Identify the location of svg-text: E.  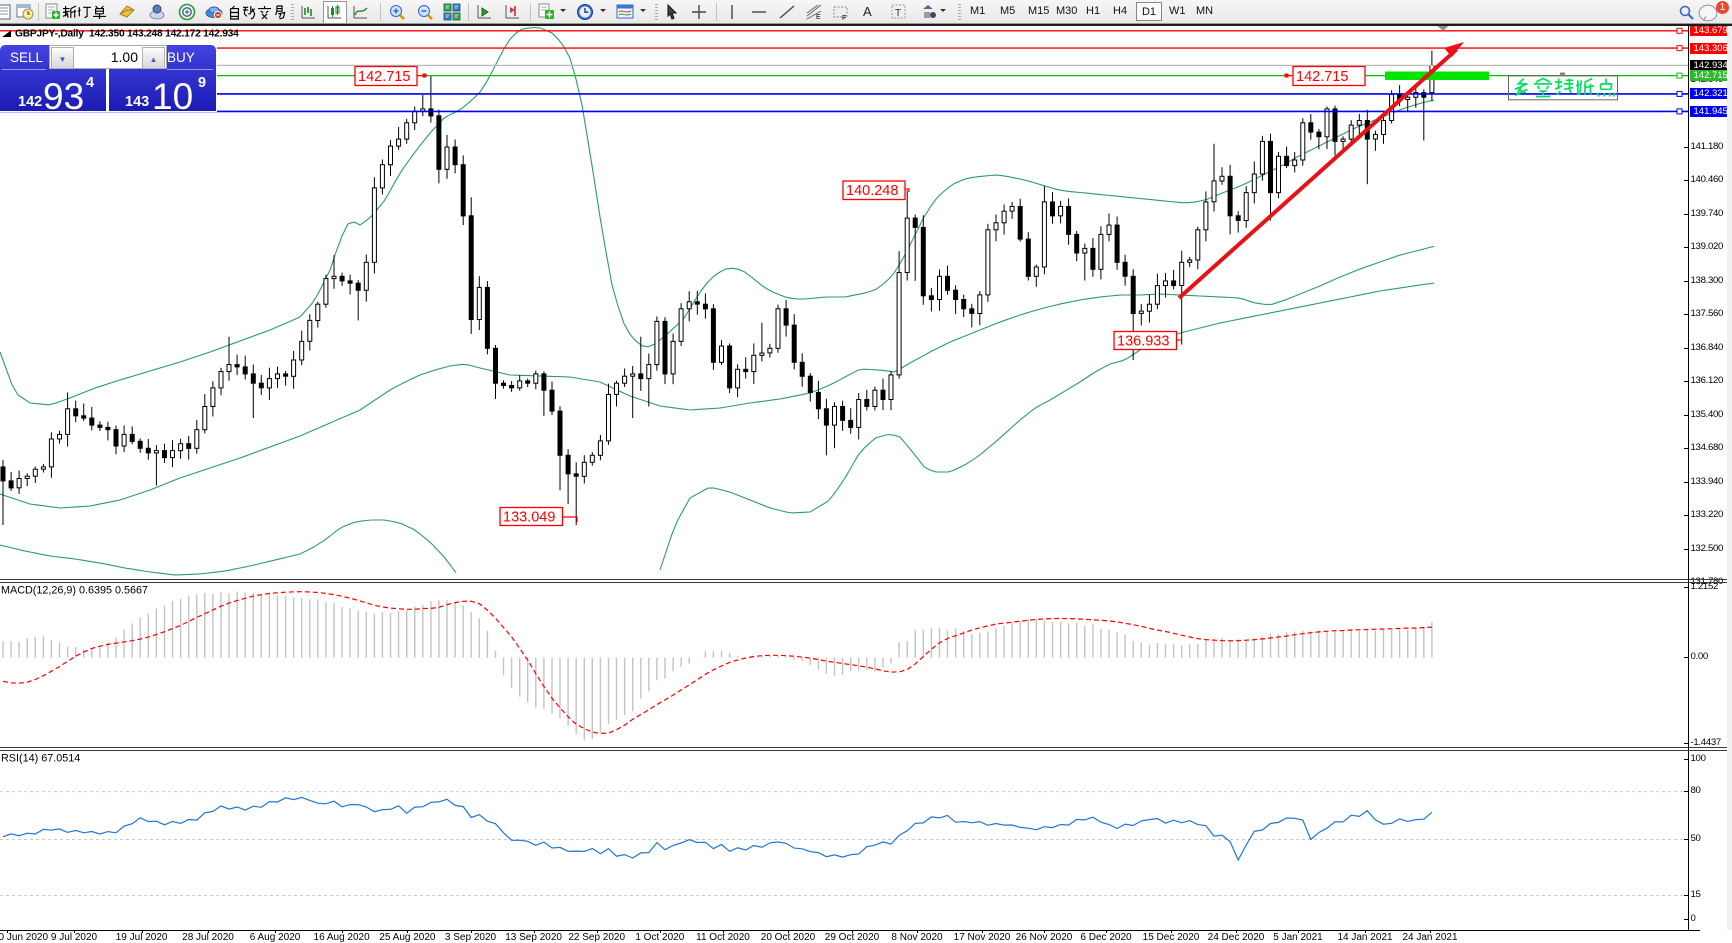
(818, 17).